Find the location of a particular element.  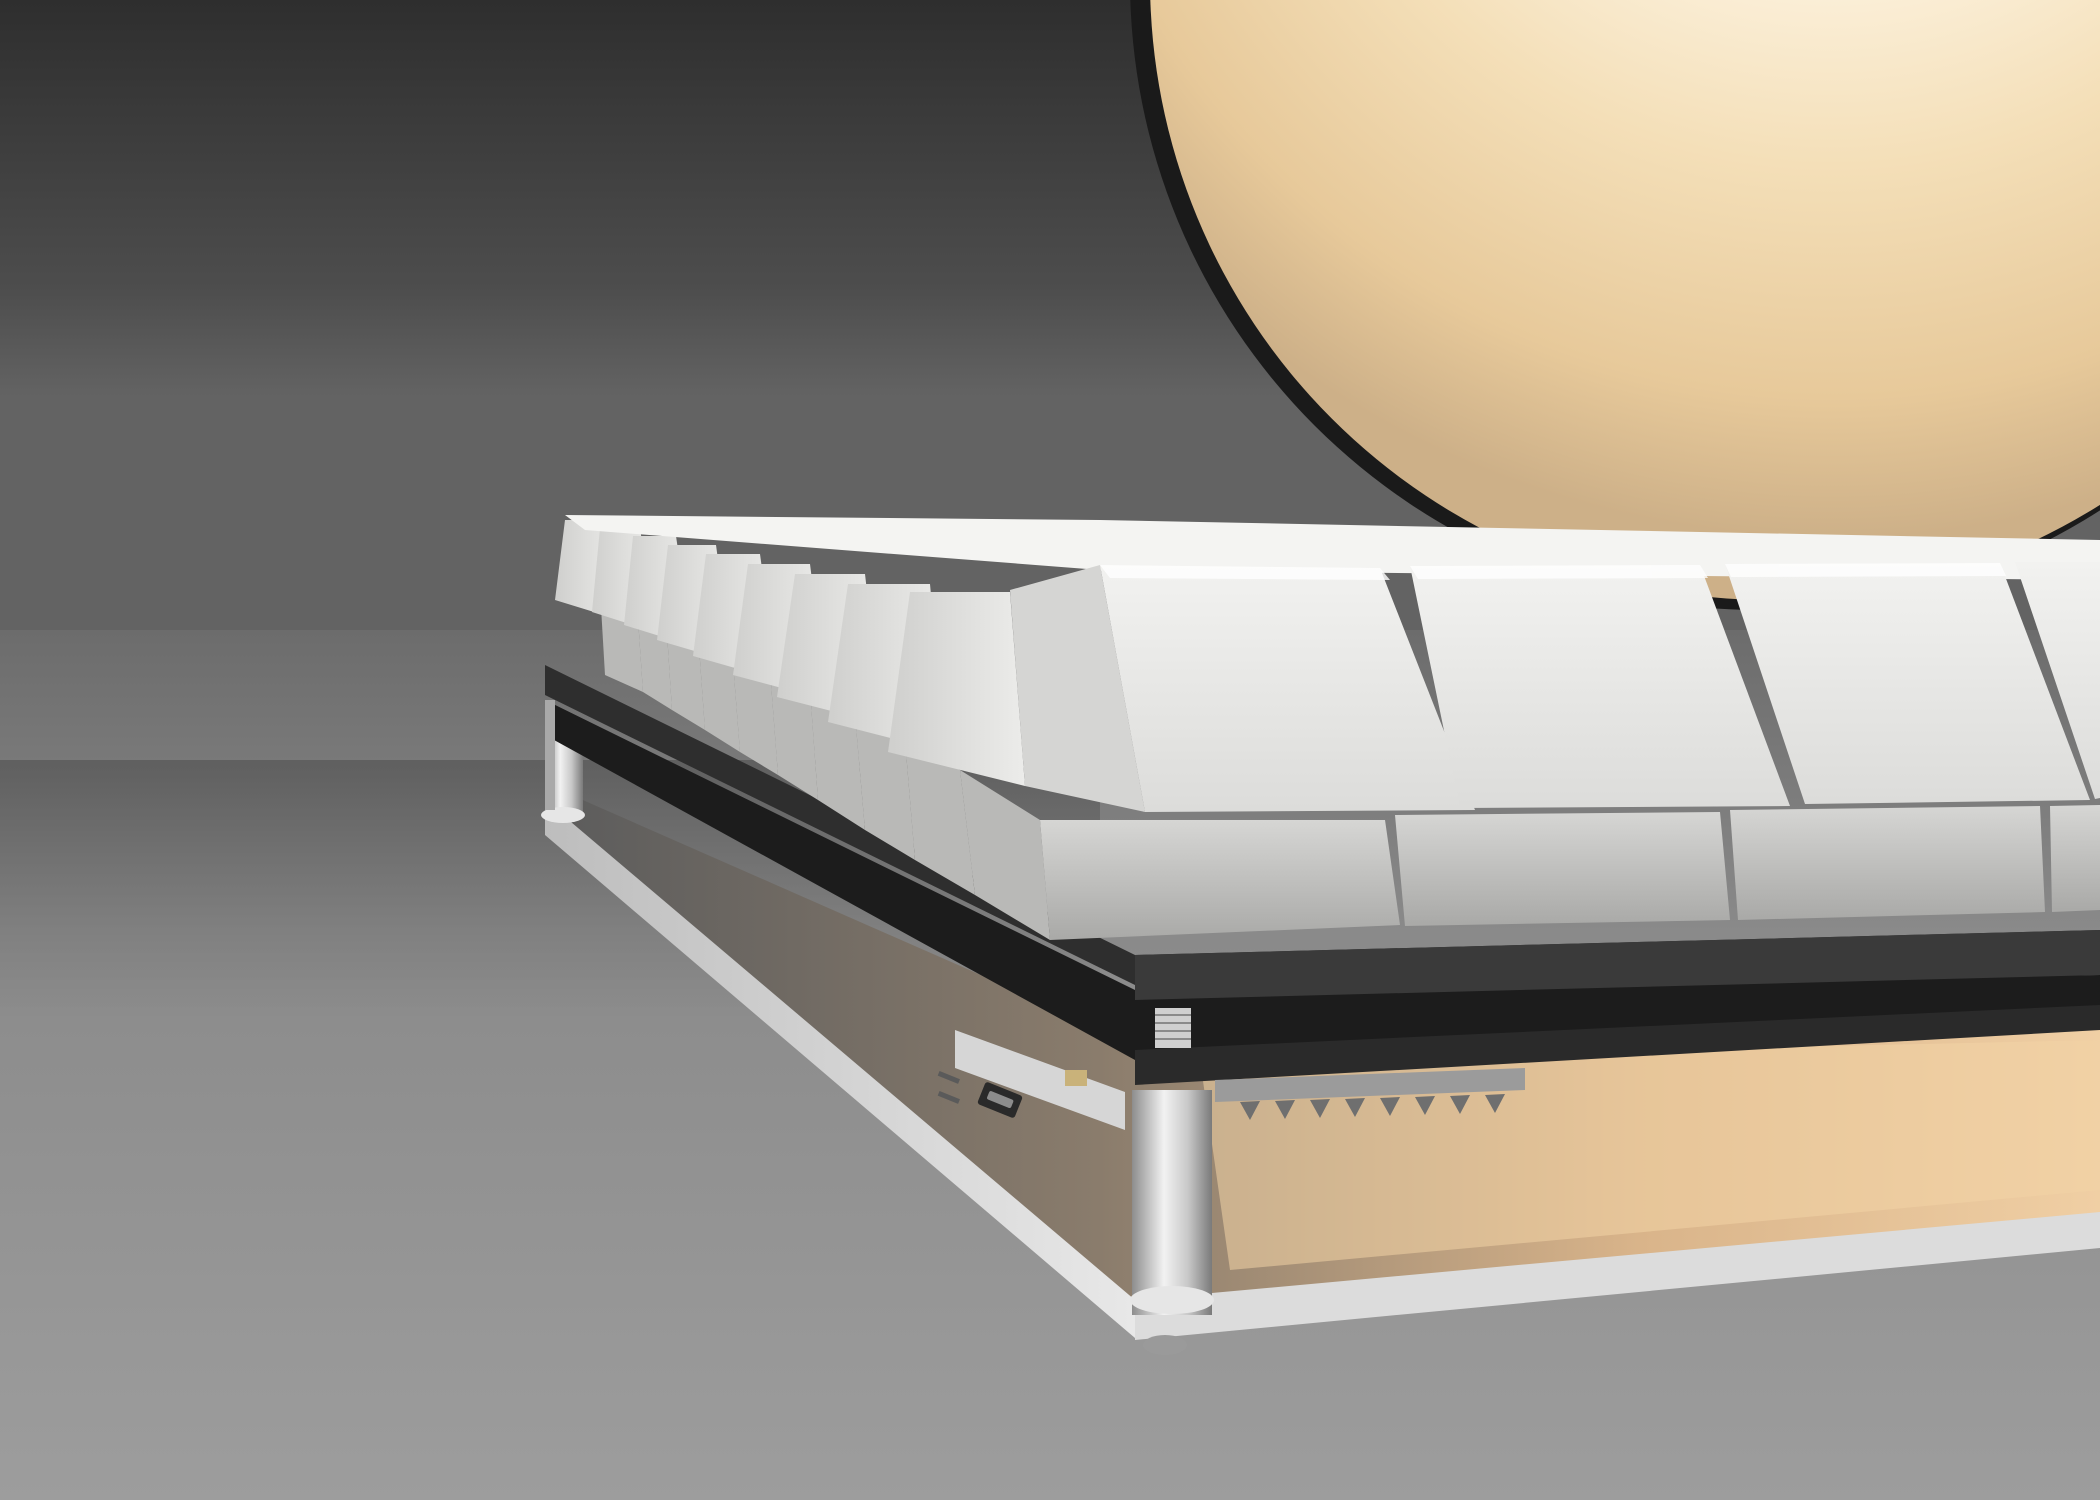

bottom-plate-front-face is located at coordinates (1617, 1276).